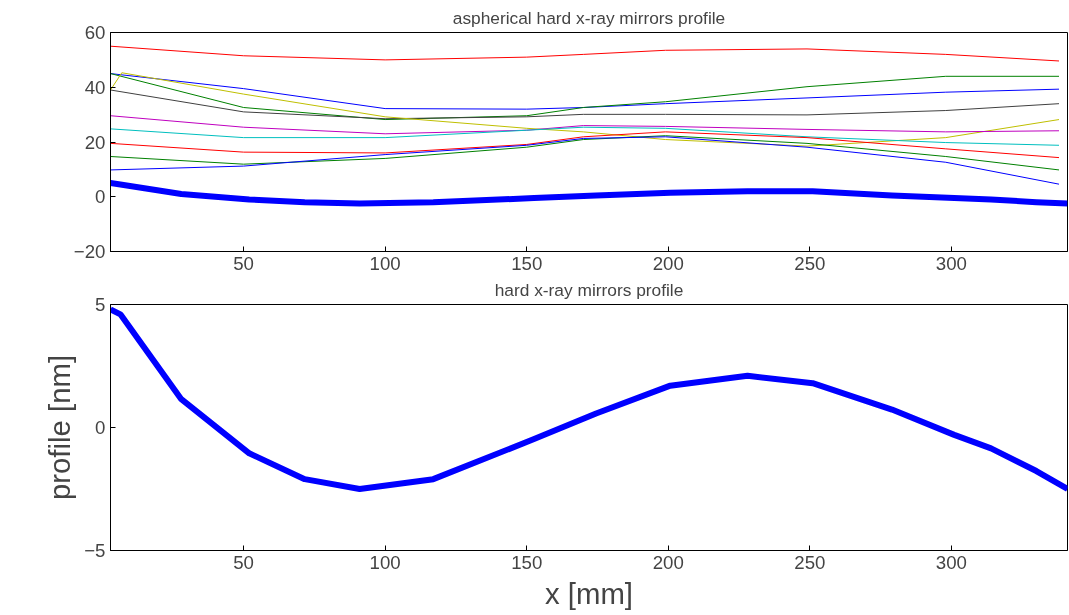  I want to click on y-tick-label: −20, so click(89, 251).